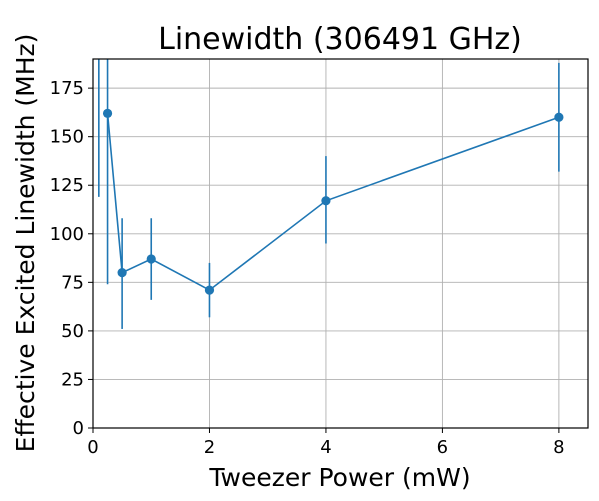  I want to click on x-tick-label: 0, so click(92, 447).